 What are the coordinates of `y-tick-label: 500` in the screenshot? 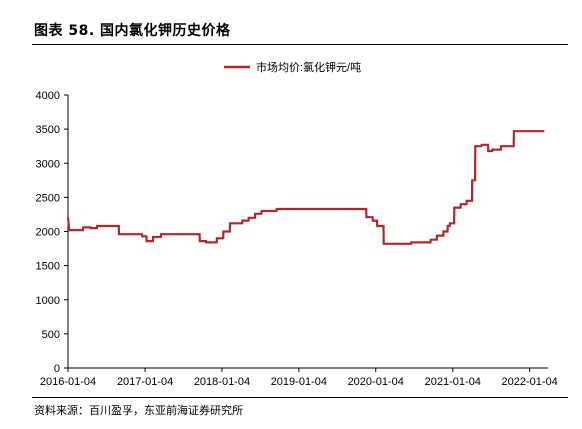 It's located at (51, 335).